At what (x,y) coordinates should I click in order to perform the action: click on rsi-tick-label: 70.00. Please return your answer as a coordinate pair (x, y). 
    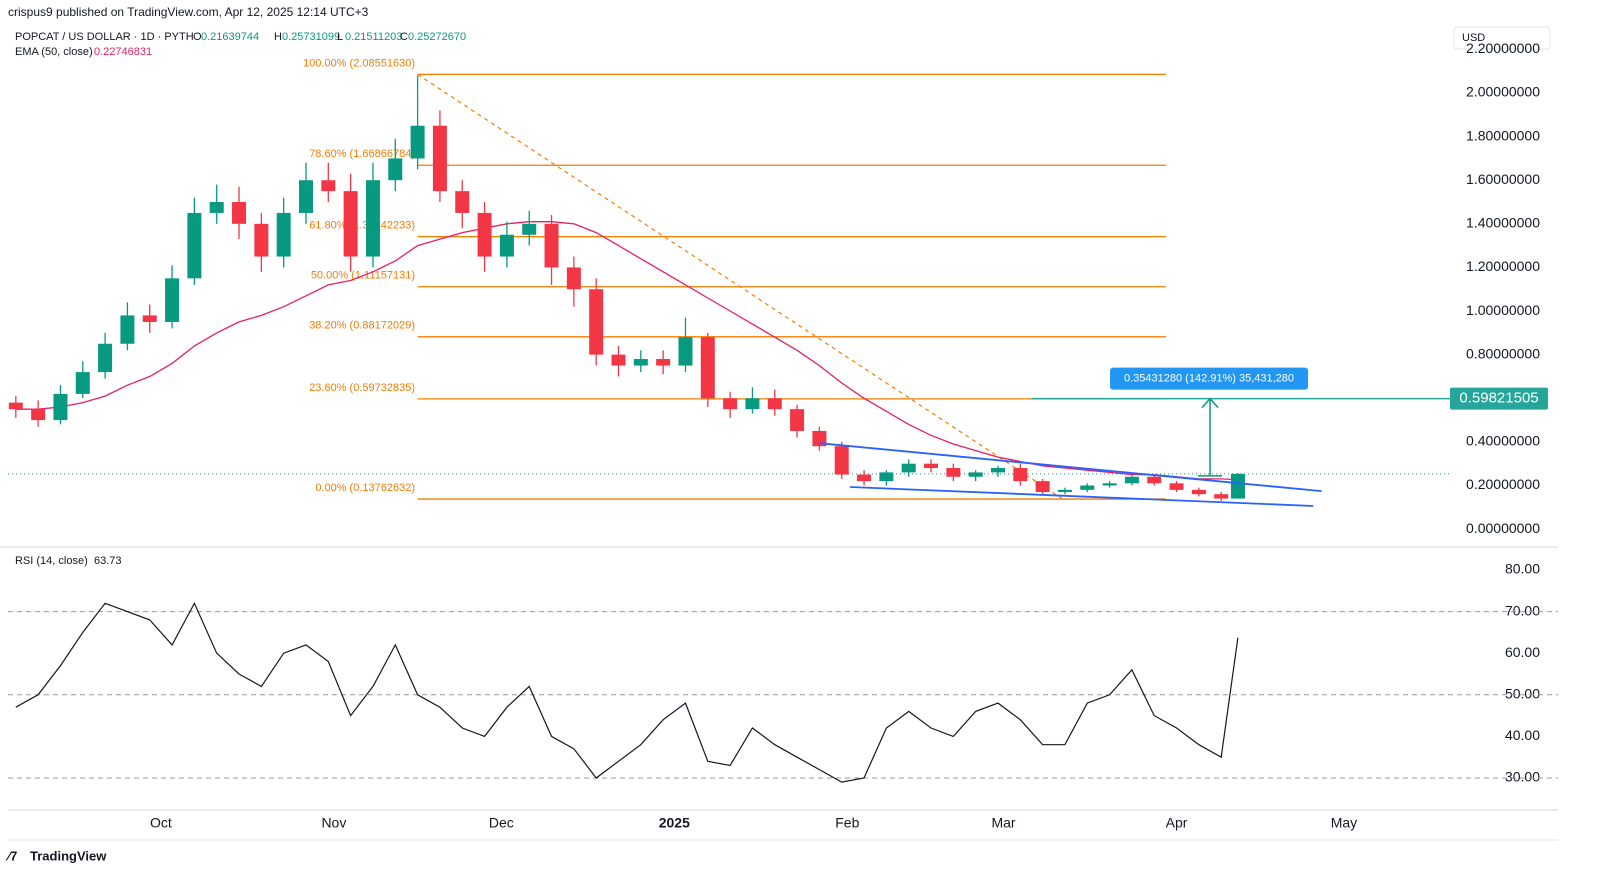
    Looking at the image, I should click on (1522, 610).